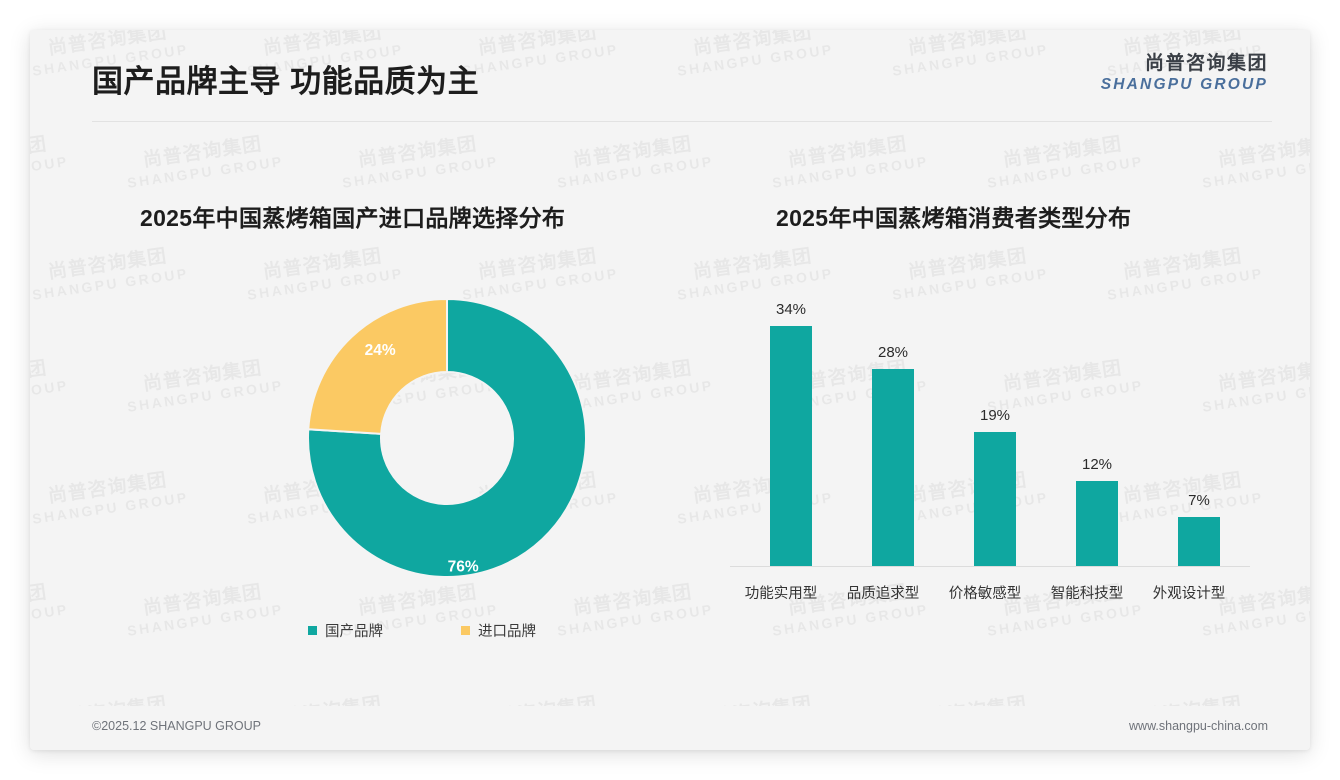 The height and width of the screenshot is (780, 1340). I want to click on bar-category-label: 外观设计型, so click(1189, 594).